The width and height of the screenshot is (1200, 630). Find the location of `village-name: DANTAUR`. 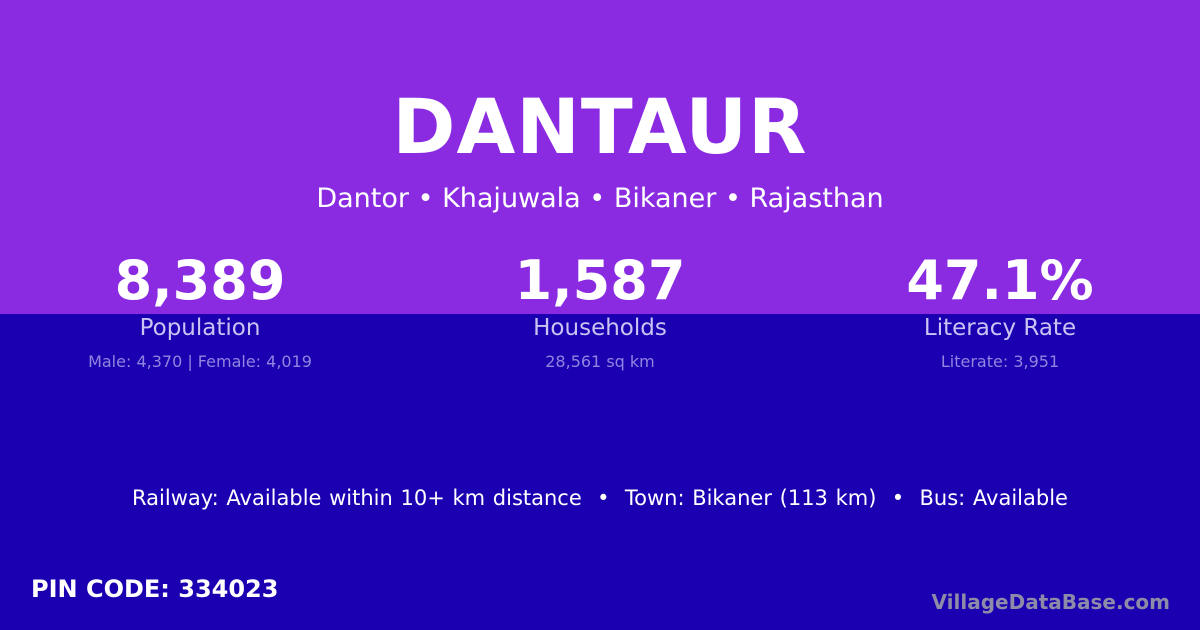

village-name: DANTAUR is located at coordinates (600, 126).